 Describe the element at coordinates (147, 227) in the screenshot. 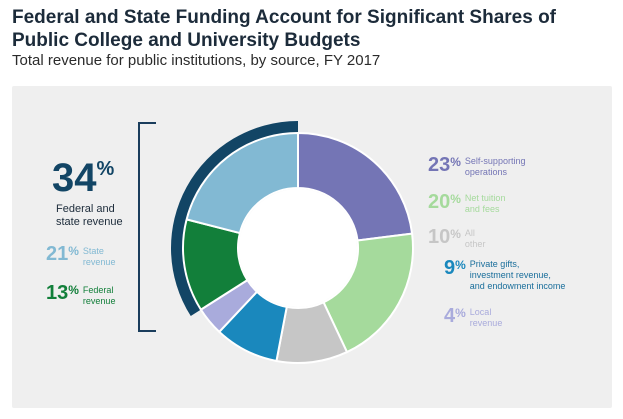

I see `group-bracket` at that location.